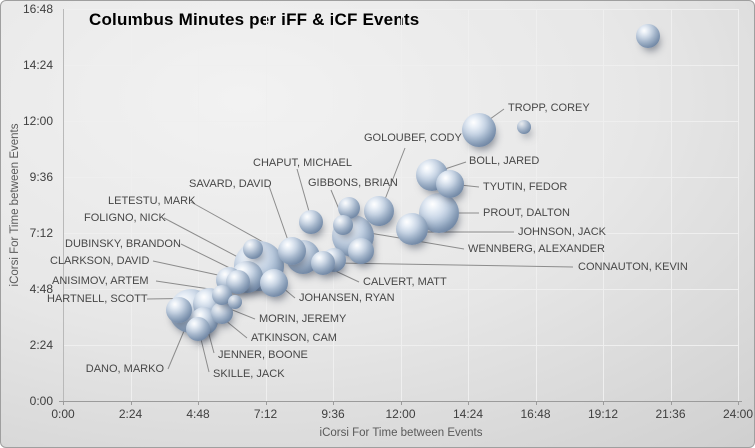 Image resolution: width=755 pixels, height=448 pixels. I want to click on leader-line-connauton-kevin, so click(454, 265).